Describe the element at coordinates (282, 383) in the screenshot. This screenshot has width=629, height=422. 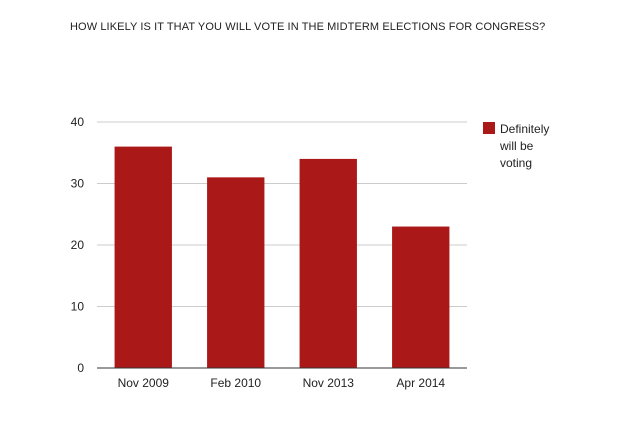
I see `x-axis-tick-labels: Nov 2009 Feb 2010 Nov 2013 Apr 2014` at that location.